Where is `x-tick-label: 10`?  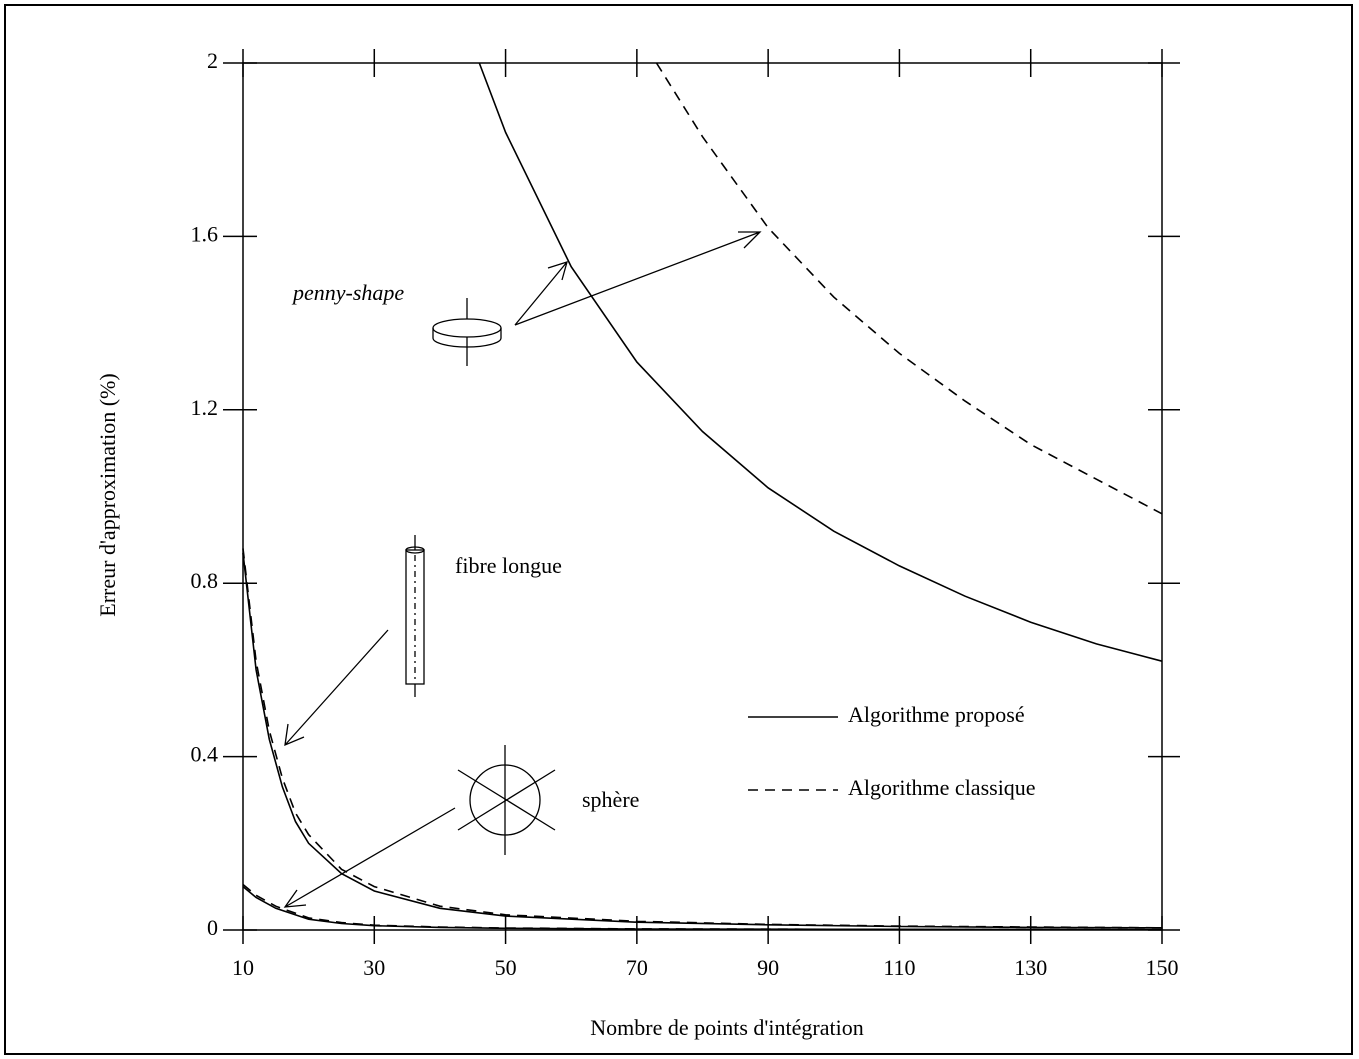 x-tick-label: 10 is located at coordinates (243, 967).